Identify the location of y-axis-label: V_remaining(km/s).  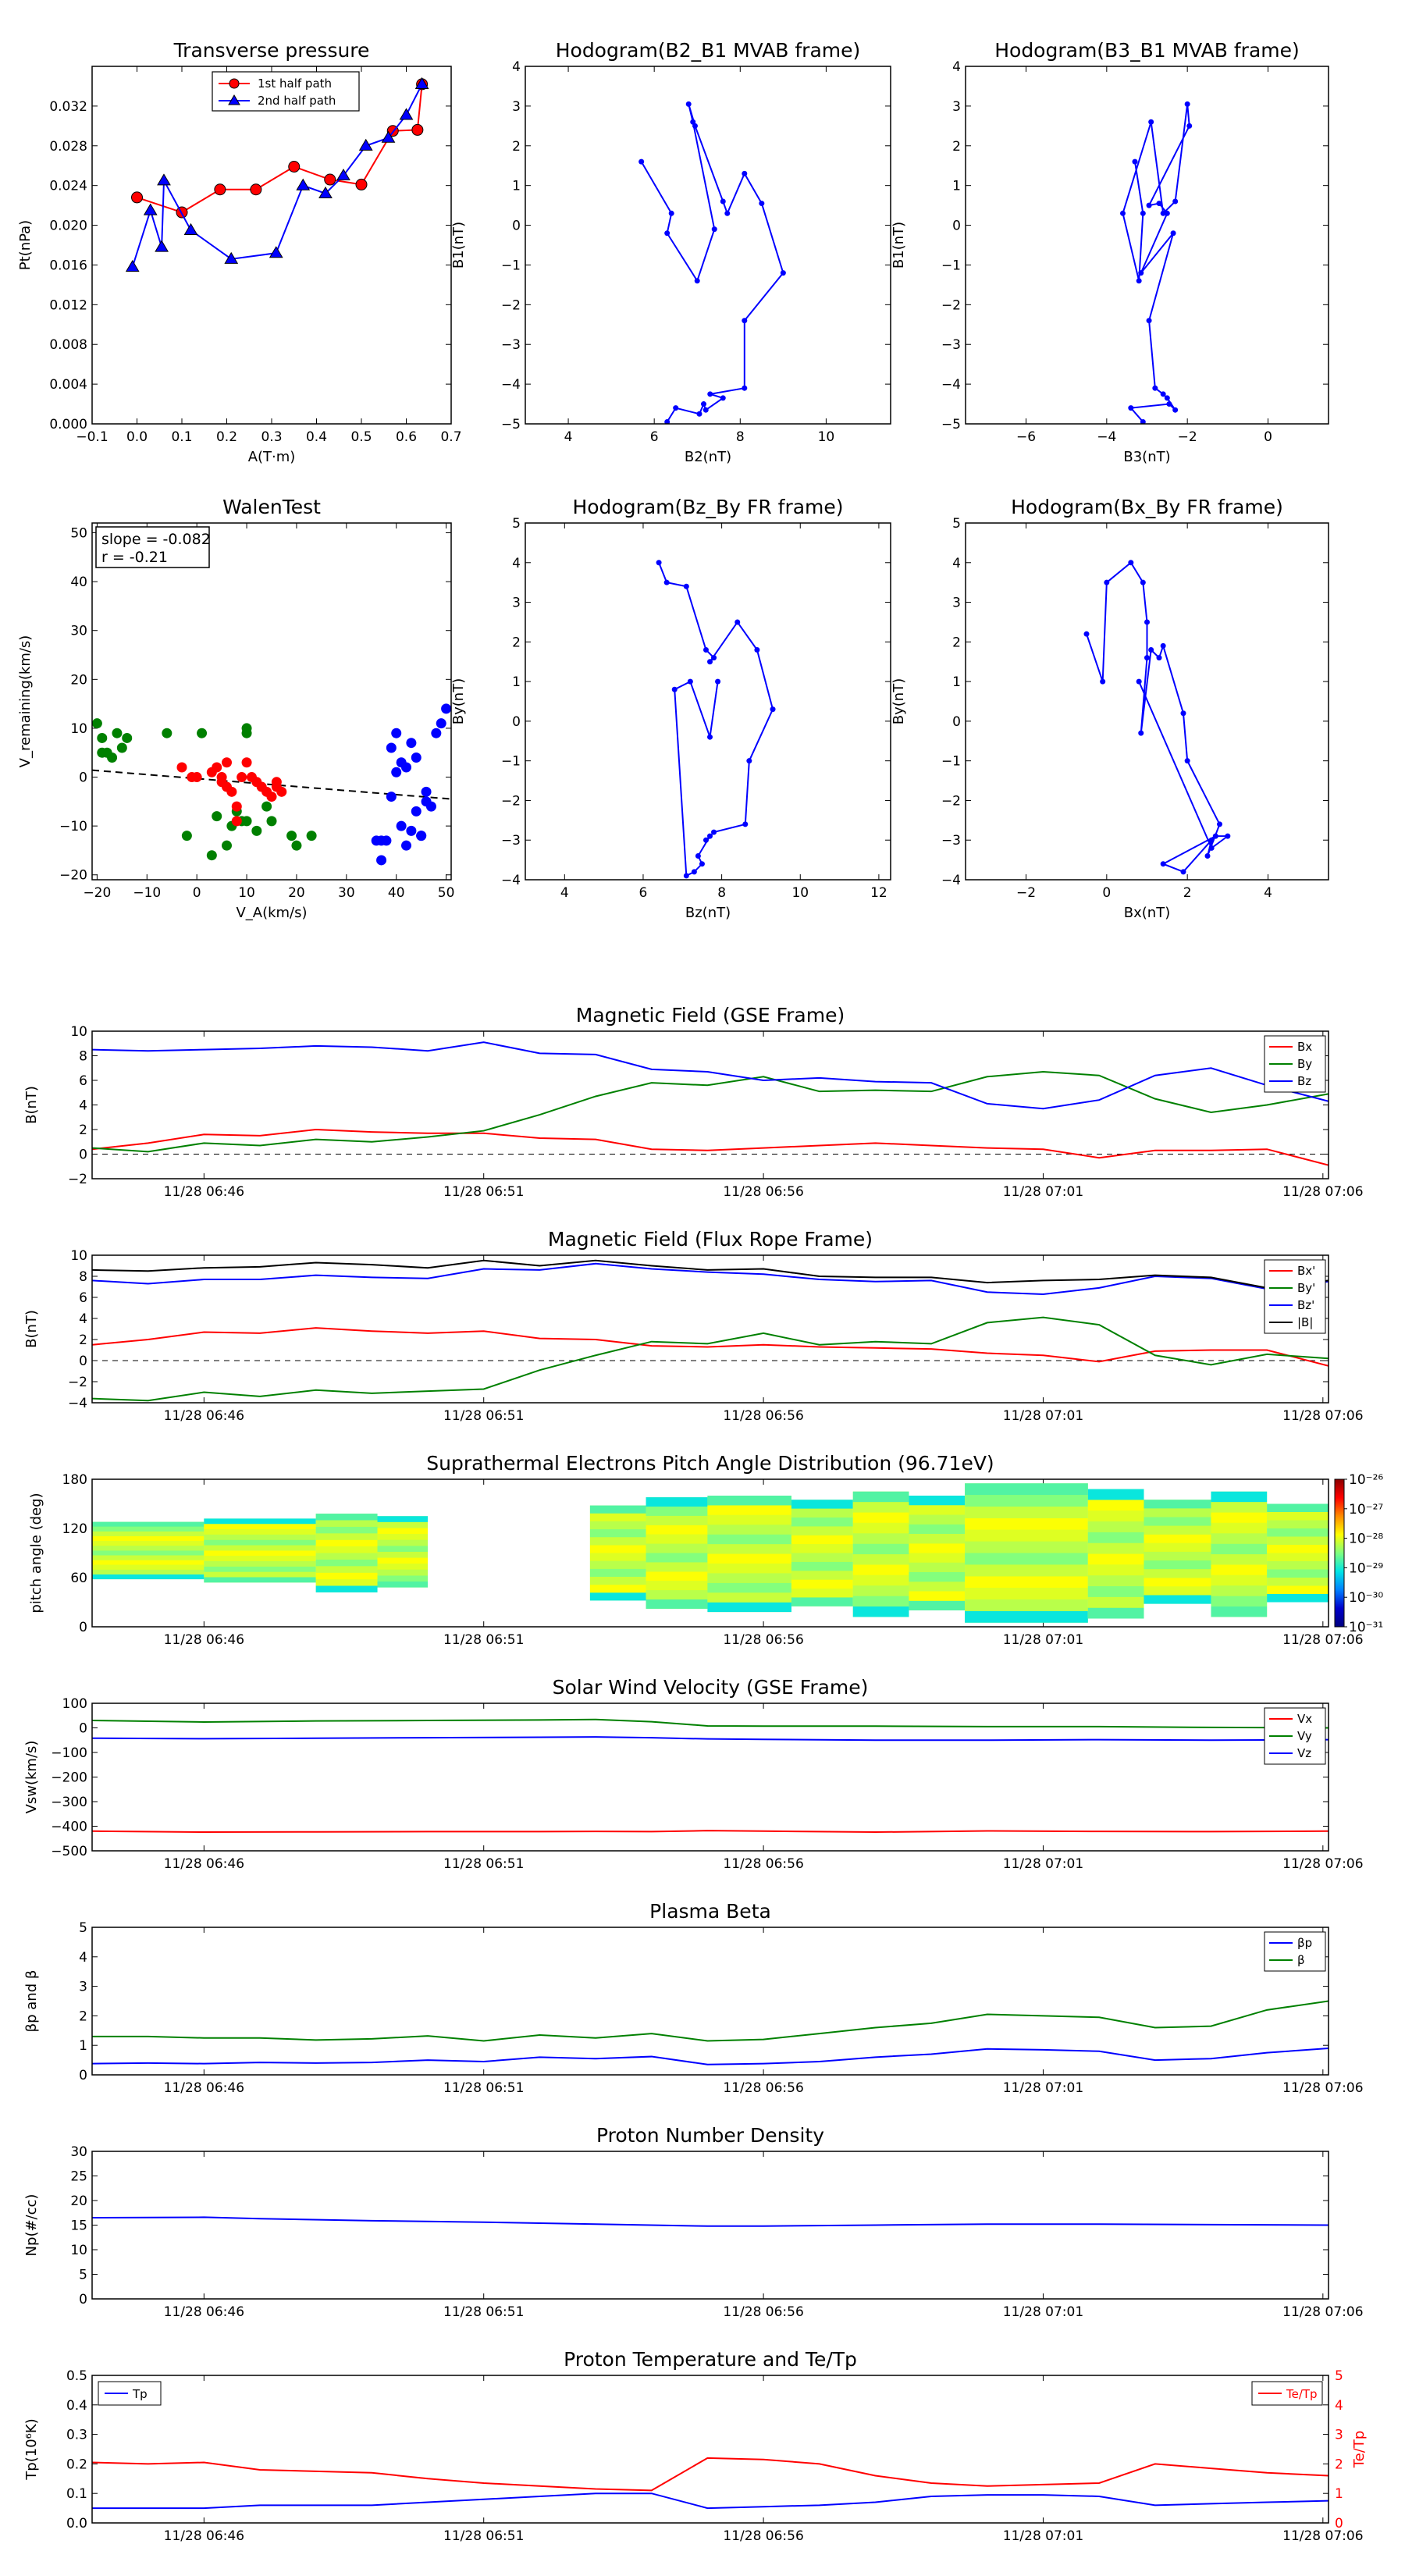
(26, 701).